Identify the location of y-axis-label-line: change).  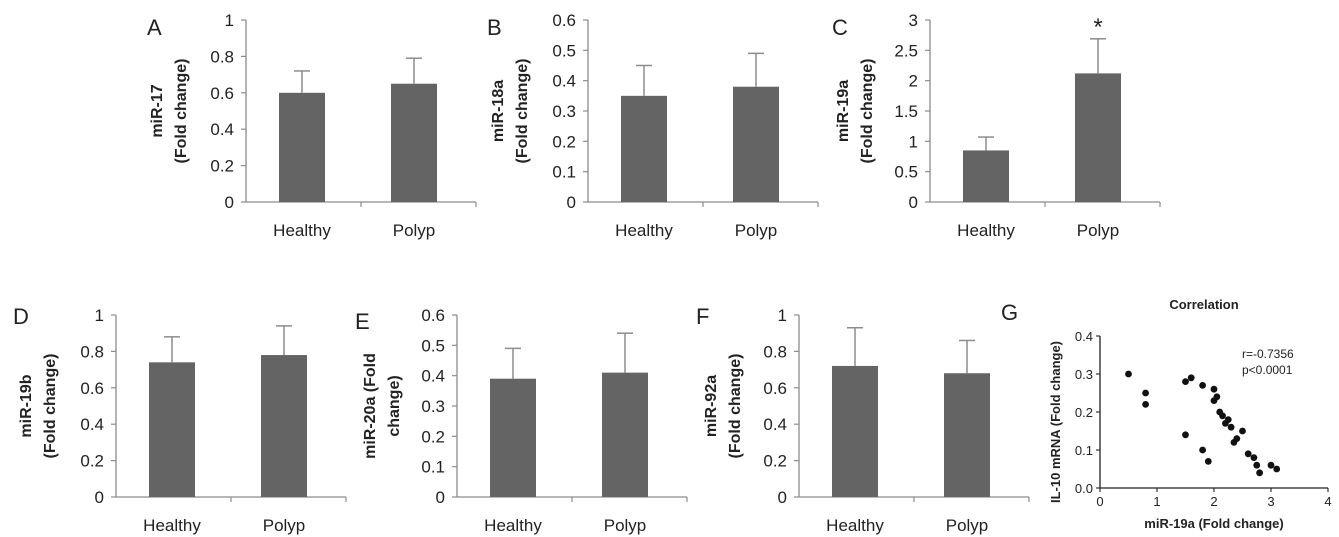
(394, 405).